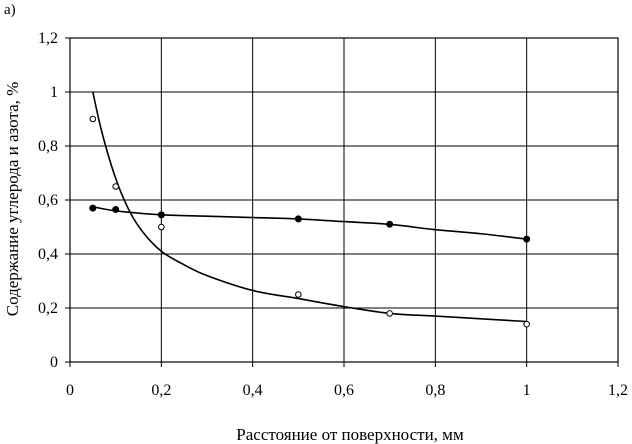 Image resolution: width=632 pixels, height=444 pixels. I want to click on y-tick-labels: 0 0,2 0,4 0,6 0,8 1 1,2, so click(48, 200).